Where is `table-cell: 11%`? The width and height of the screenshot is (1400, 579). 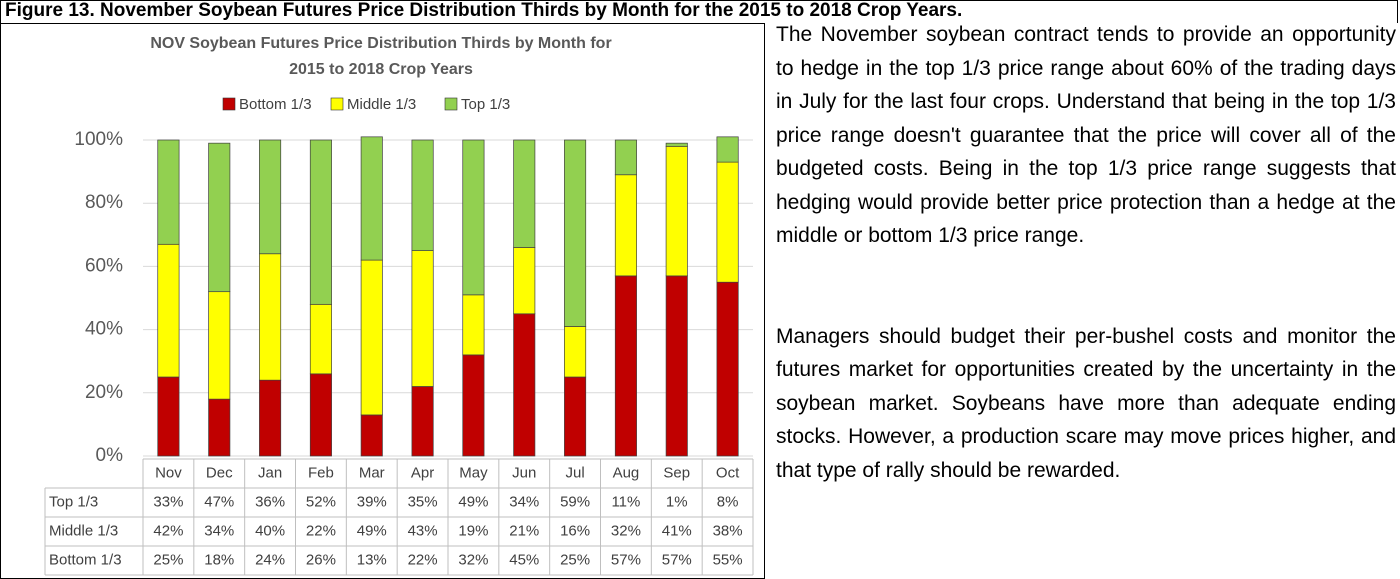
table-cell: 11% is located at coordinates (625, 501).